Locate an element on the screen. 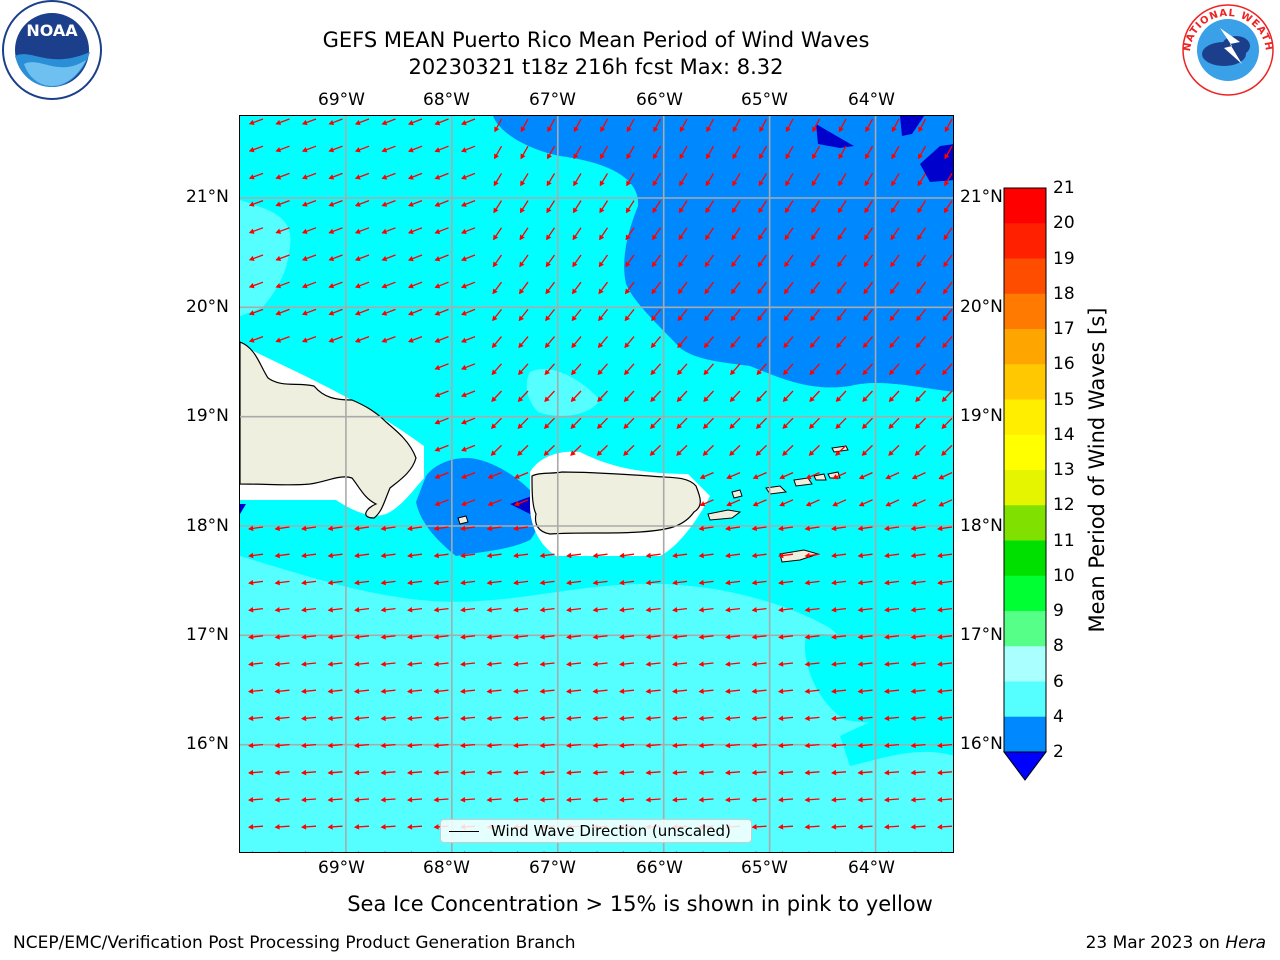  colorbar-tick-label: 6 is located at coordinates (1058, 681).